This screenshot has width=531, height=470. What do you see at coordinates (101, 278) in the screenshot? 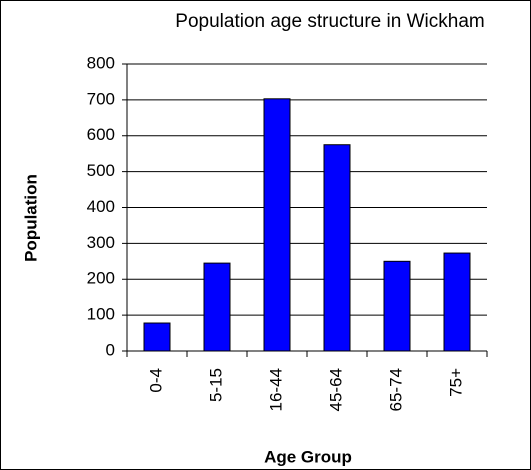
I see `y-tick-label: 200` at bounding box center [101, 278].